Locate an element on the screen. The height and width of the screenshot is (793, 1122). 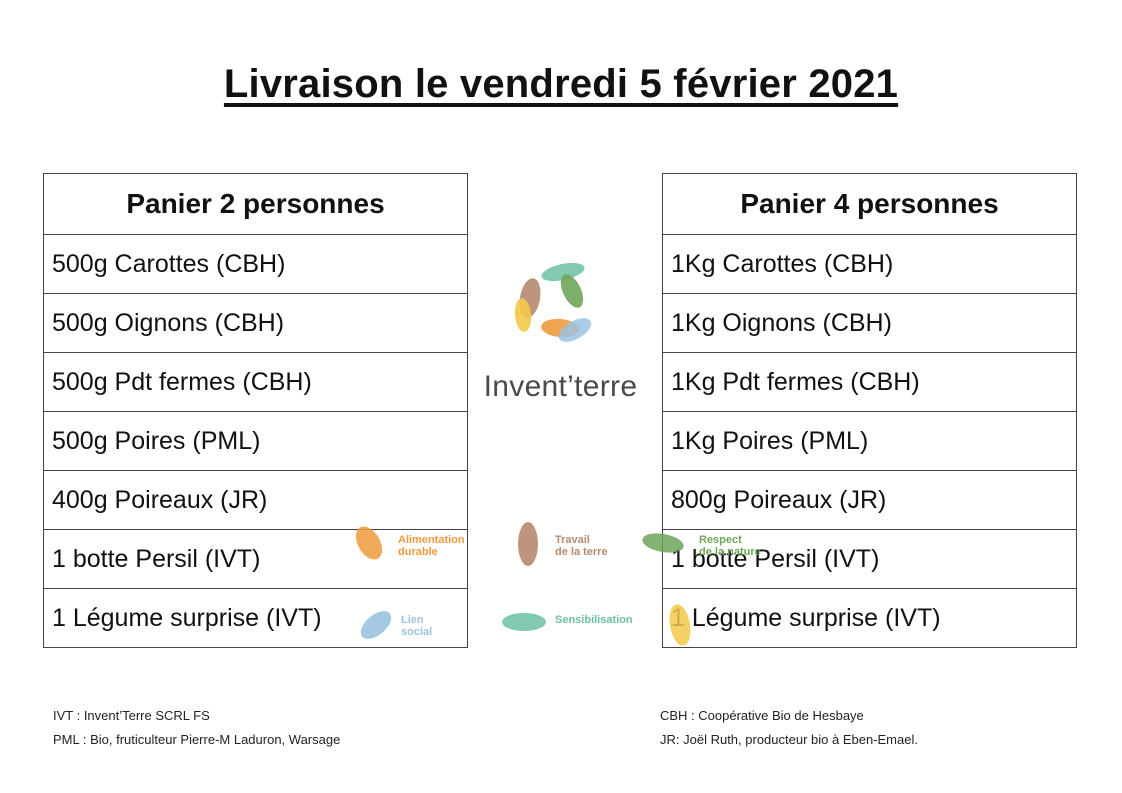
basket-4-item: 1Kg Oignons (CBH) is located at coordinates (869, 323).